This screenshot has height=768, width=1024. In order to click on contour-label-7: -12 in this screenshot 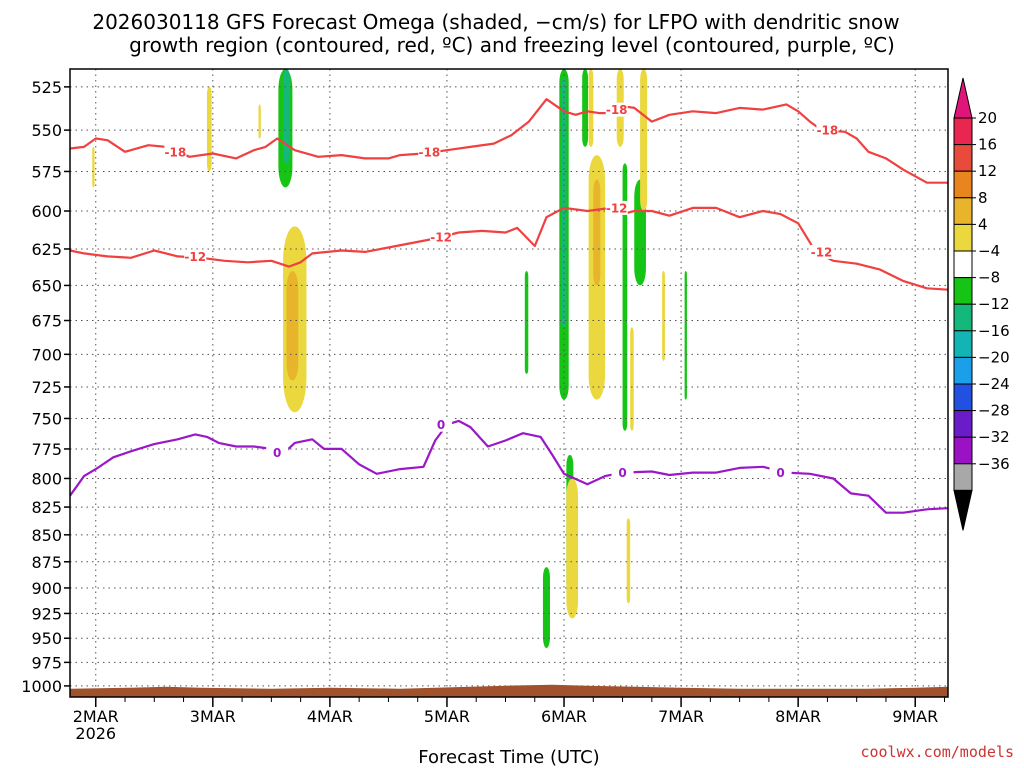, I will do `click(822, 252)`.